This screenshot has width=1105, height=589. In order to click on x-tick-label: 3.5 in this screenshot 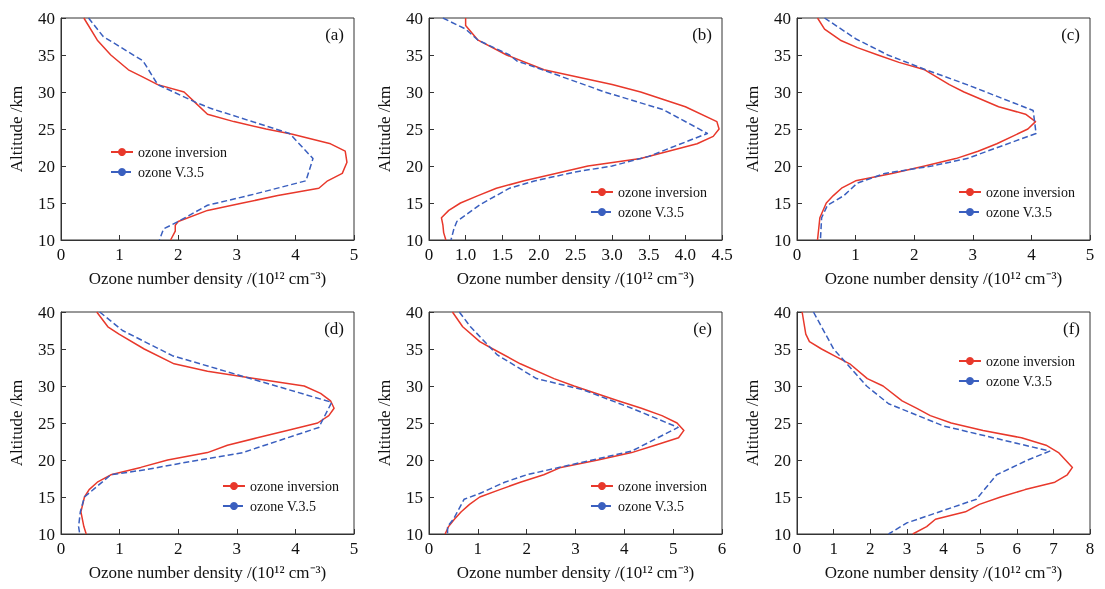, I will do `click(649, 254)`.